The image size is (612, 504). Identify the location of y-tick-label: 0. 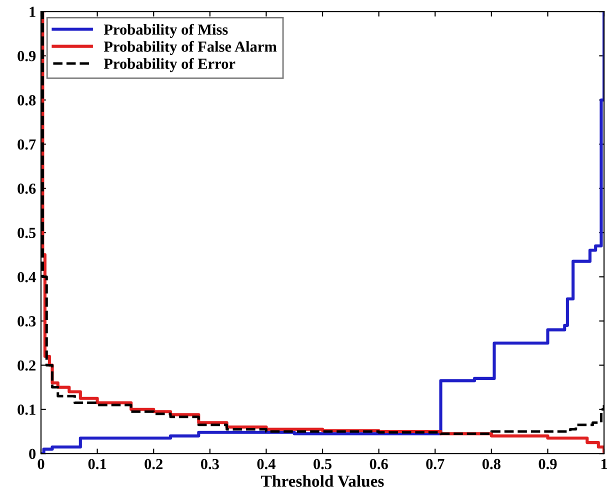
(32, 454).